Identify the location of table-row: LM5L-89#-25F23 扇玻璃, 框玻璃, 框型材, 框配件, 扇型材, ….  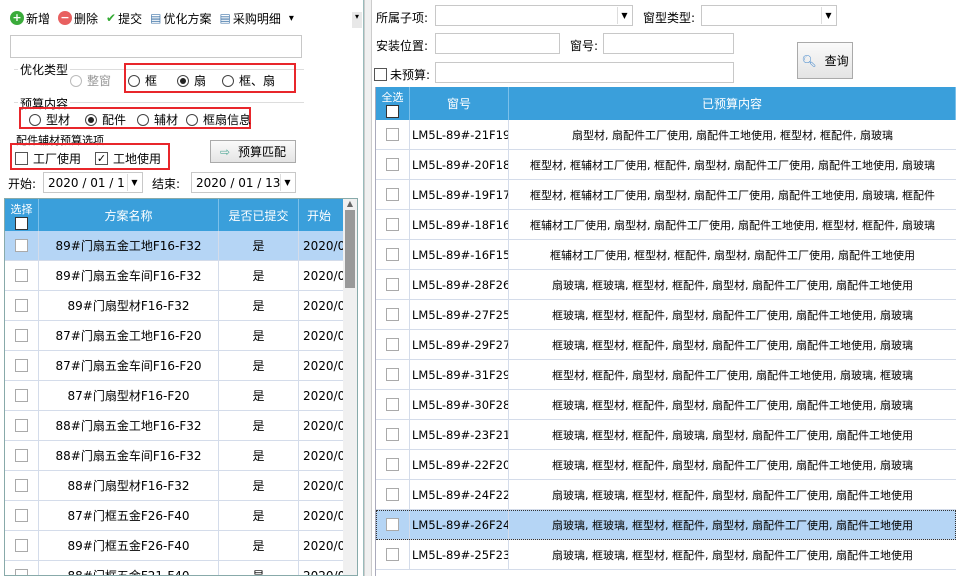
(666, 555).